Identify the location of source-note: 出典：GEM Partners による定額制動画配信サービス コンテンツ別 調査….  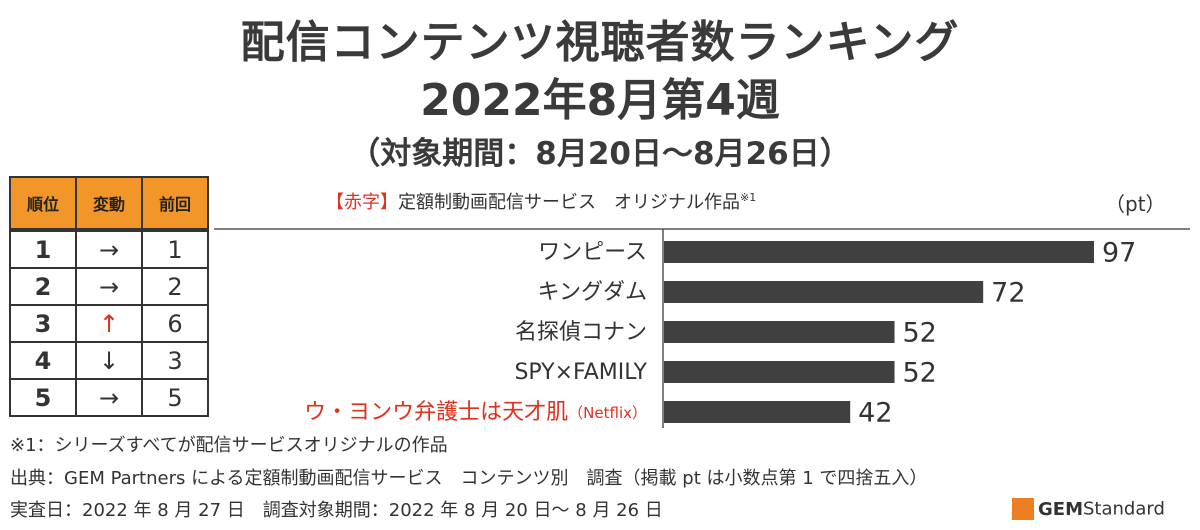
(469, 478).